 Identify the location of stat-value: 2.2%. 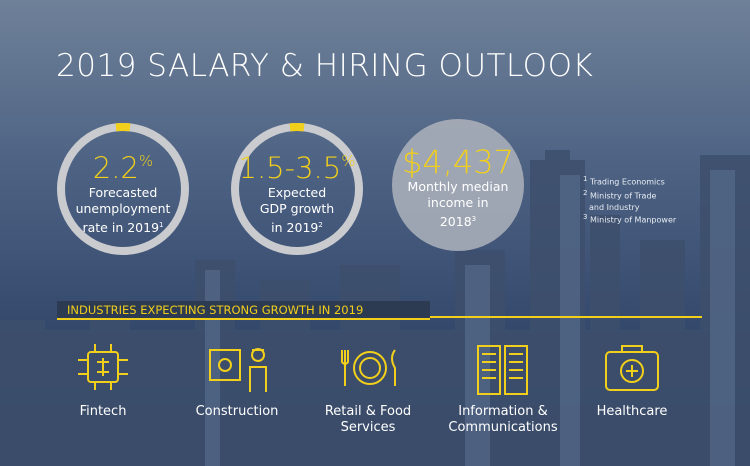
(123, 164).